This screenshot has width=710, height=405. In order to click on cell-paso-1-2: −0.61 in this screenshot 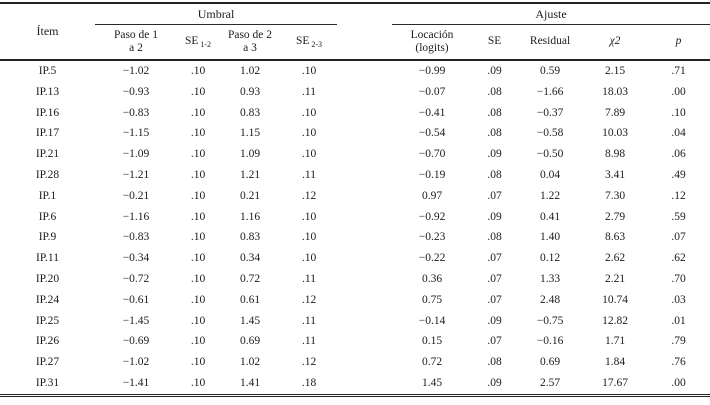, I will do `click(136, 299)`.